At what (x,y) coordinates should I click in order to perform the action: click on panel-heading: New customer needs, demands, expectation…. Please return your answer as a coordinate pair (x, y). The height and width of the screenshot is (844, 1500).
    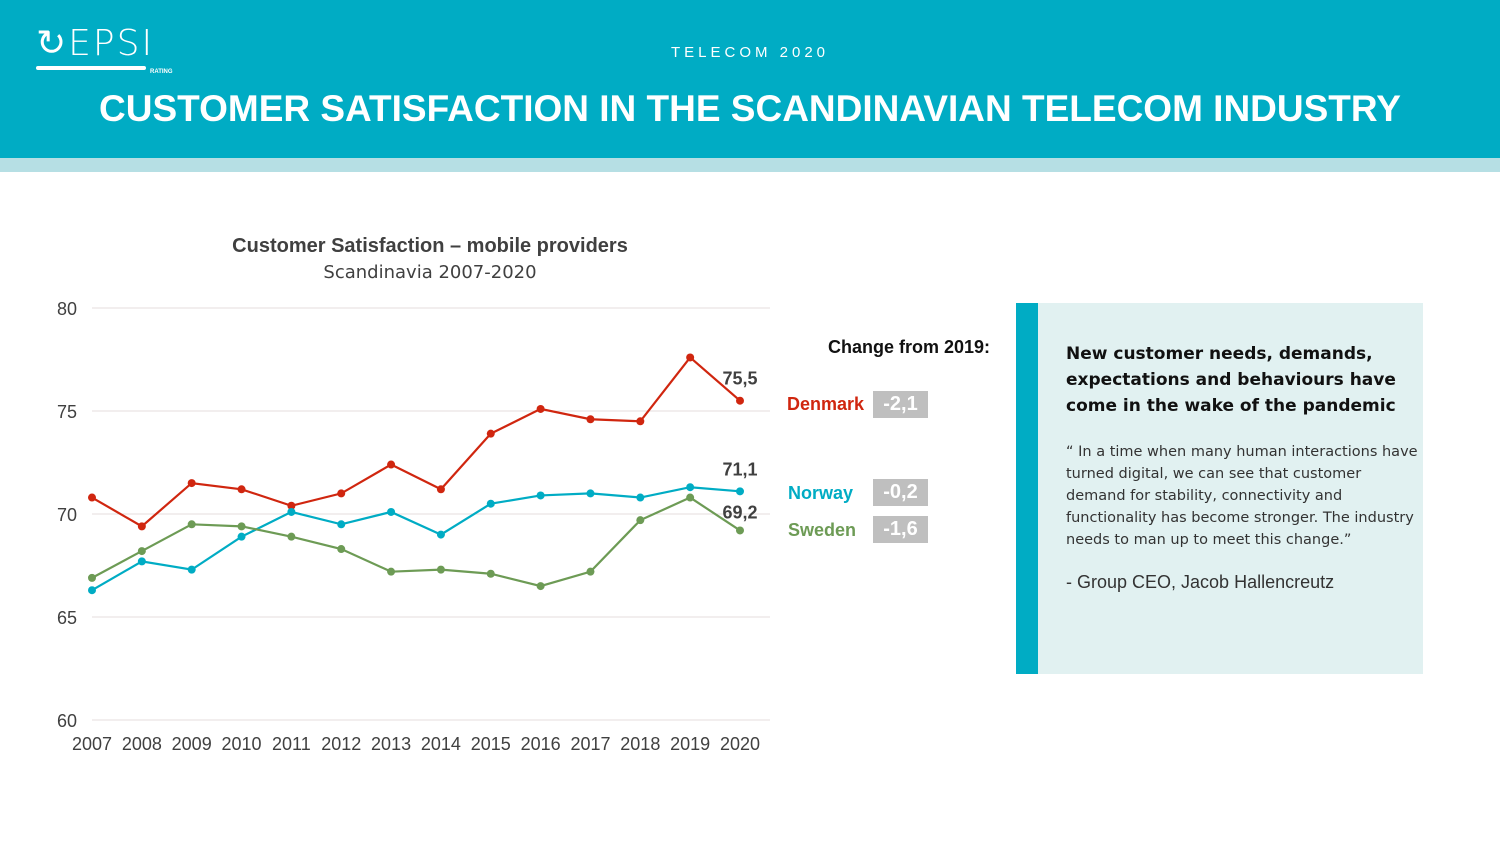
    Looking at the image, I should click on (1231, 380).